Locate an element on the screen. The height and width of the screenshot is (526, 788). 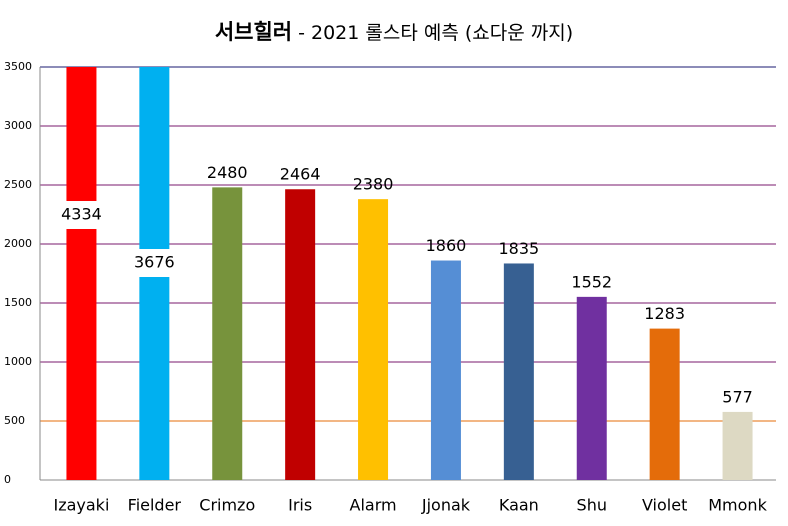
x-tick-label: Violet is located at coordinates (664, 505).